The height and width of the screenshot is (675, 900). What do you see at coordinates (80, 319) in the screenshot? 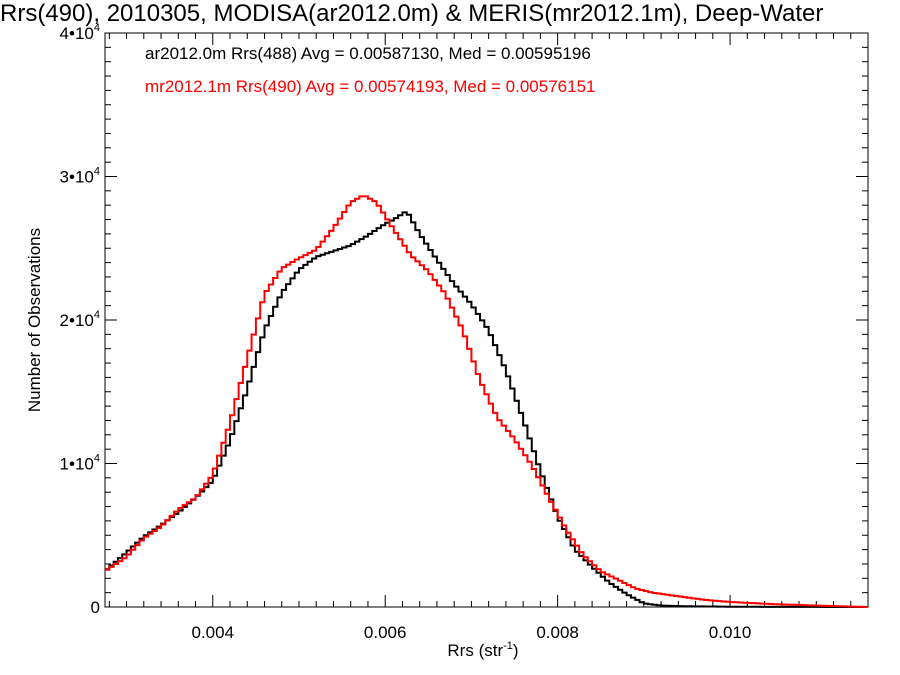
I see `y-tick-label: 2•104` at bounding box center [80, 319].